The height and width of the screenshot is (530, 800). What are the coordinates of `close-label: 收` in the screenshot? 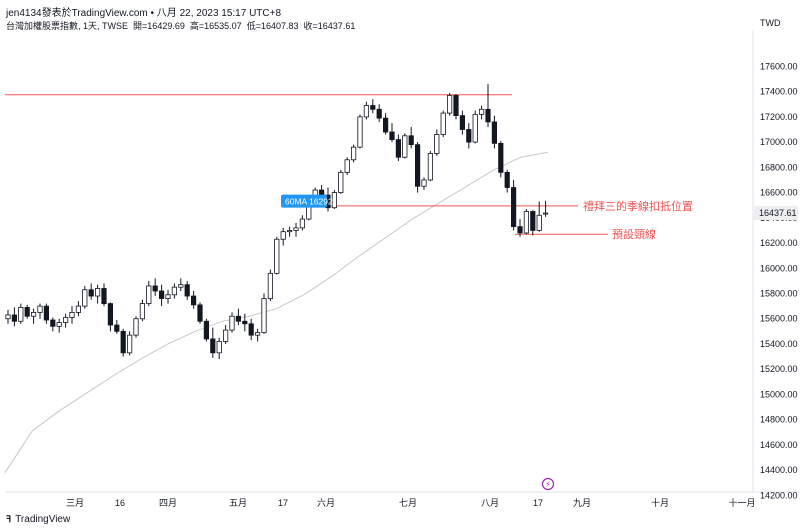 It's located at (308, 26).